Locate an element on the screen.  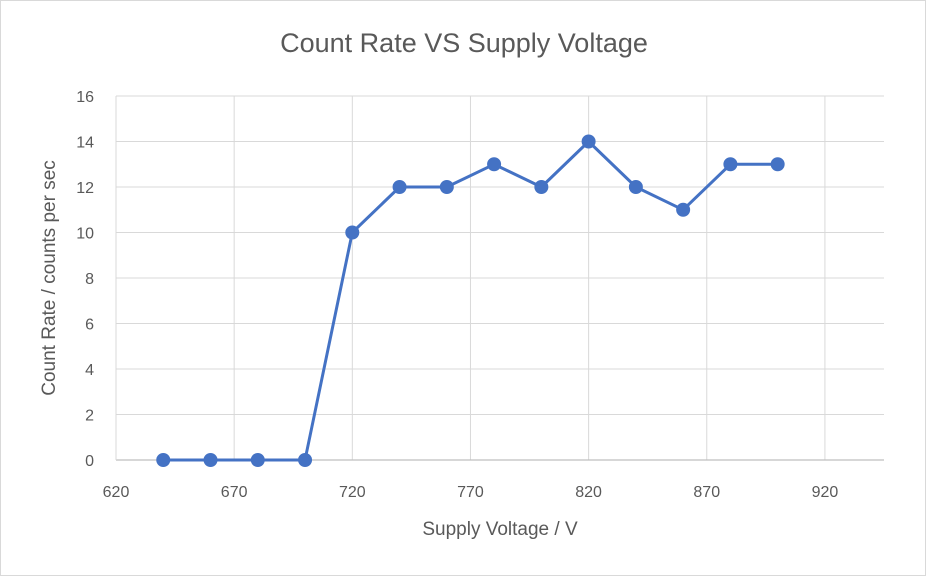
y-tick-label: 12 is located at coordinates (85, 188).